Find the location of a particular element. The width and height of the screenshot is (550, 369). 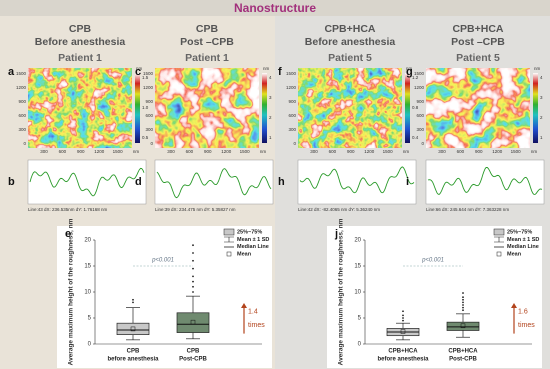

fold-value: 1.6 is located at coordinates (523, 312).